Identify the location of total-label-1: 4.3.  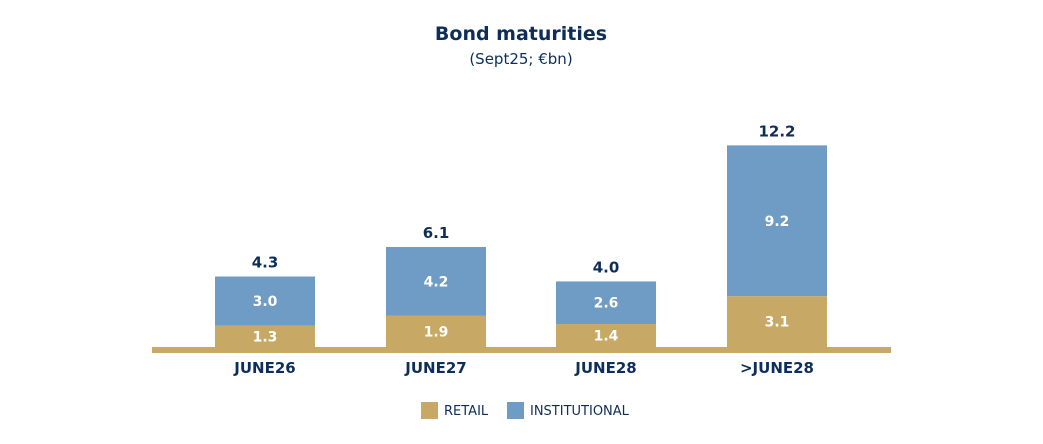
(265, 263).